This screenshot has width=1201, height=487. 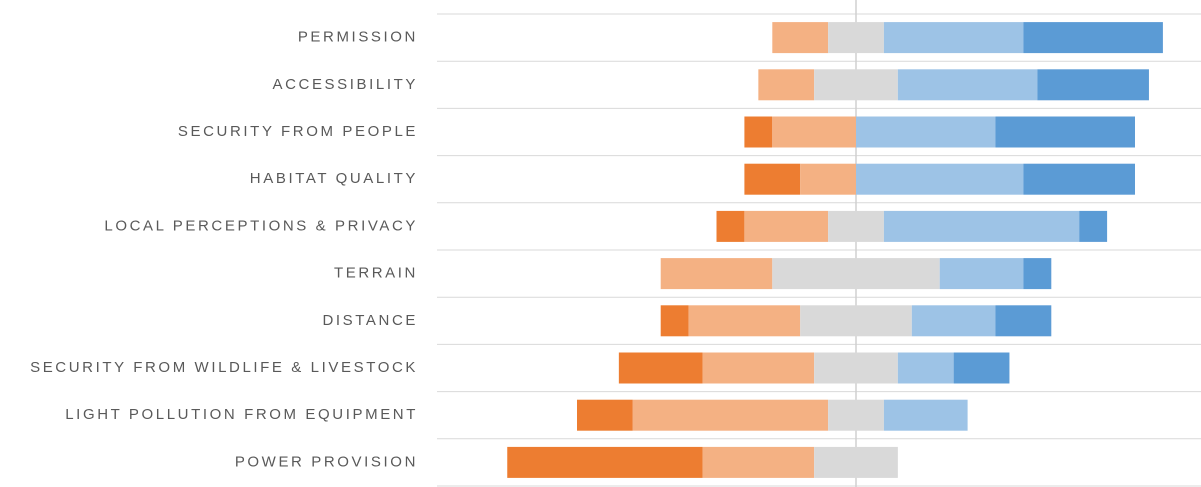 I want to click on category-label: PERMISSION, so click(x=358, y=37).